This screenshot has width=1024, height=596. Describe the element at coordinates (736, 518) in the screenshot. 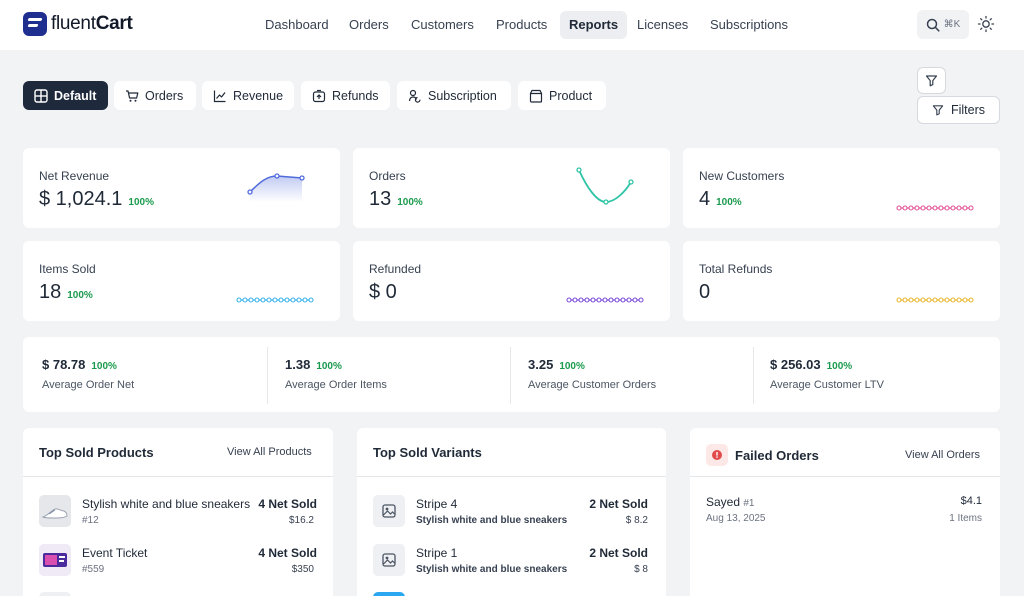

I see `order-date: Aug 13, 2025` at that location.